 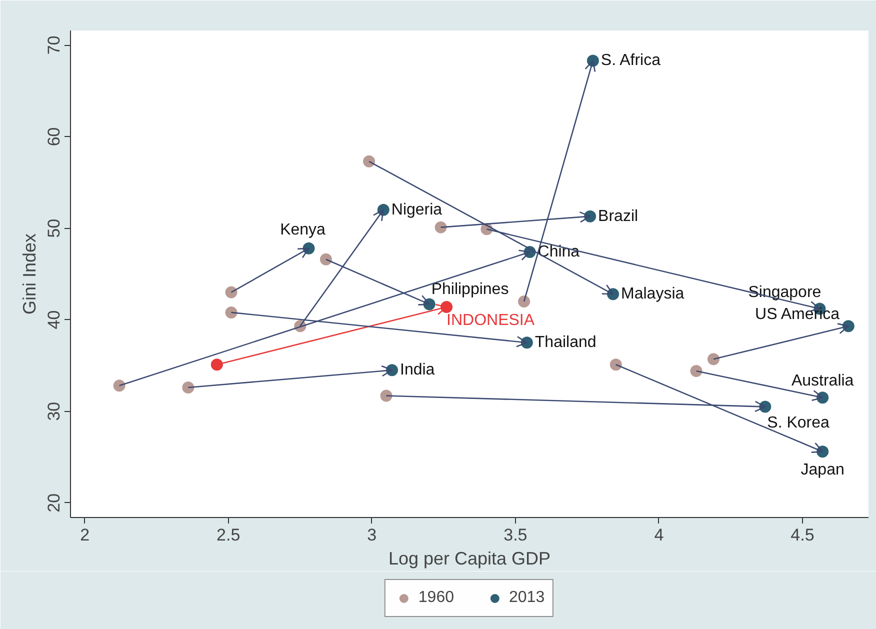 What do you see at coordinates (652, 294) in the screenshot?
I see `annotation: Malaysia` at bounding box center [652, 294].